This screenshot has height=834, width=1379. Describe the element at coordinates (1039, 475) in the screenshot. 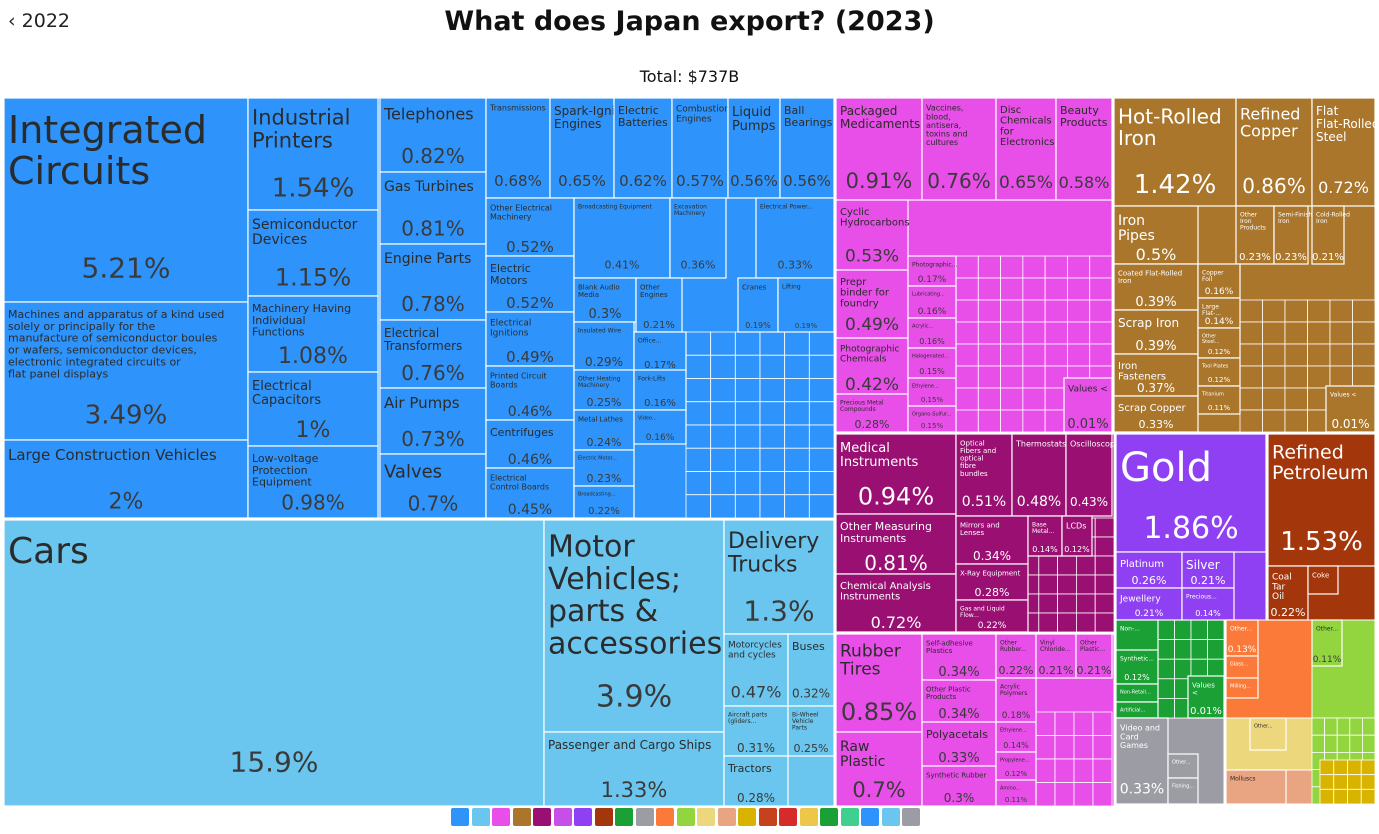

I see `treemap-tile: Thermostats 0.48%` at that location.